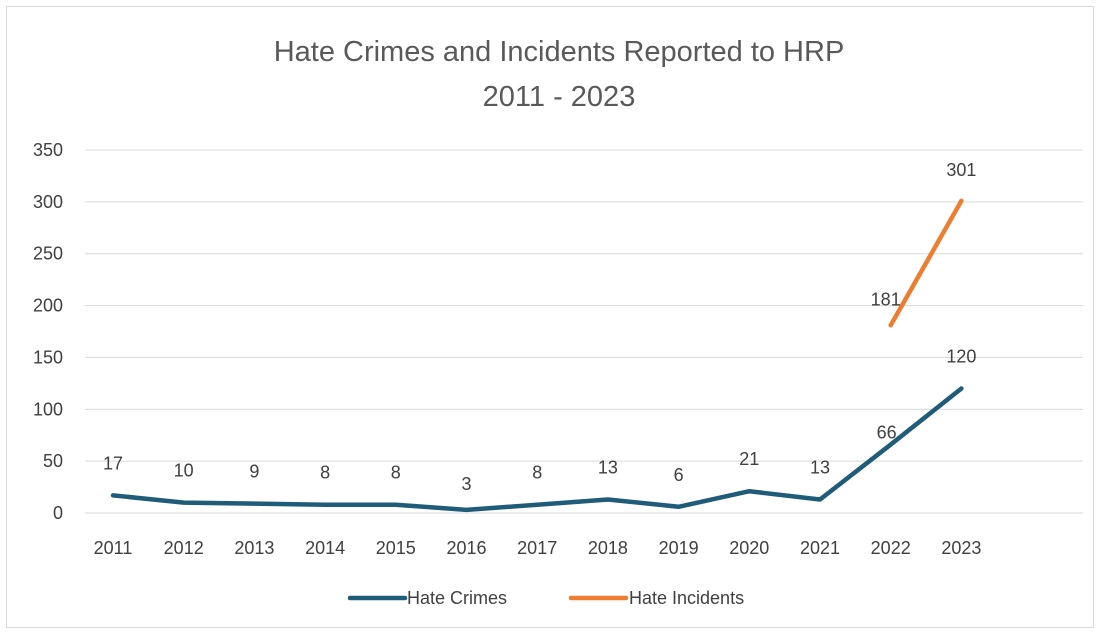  What do you see at coordinates (254, 472) in the screenshot?
I see `data-label: 9` at bounding box center [254, 472].